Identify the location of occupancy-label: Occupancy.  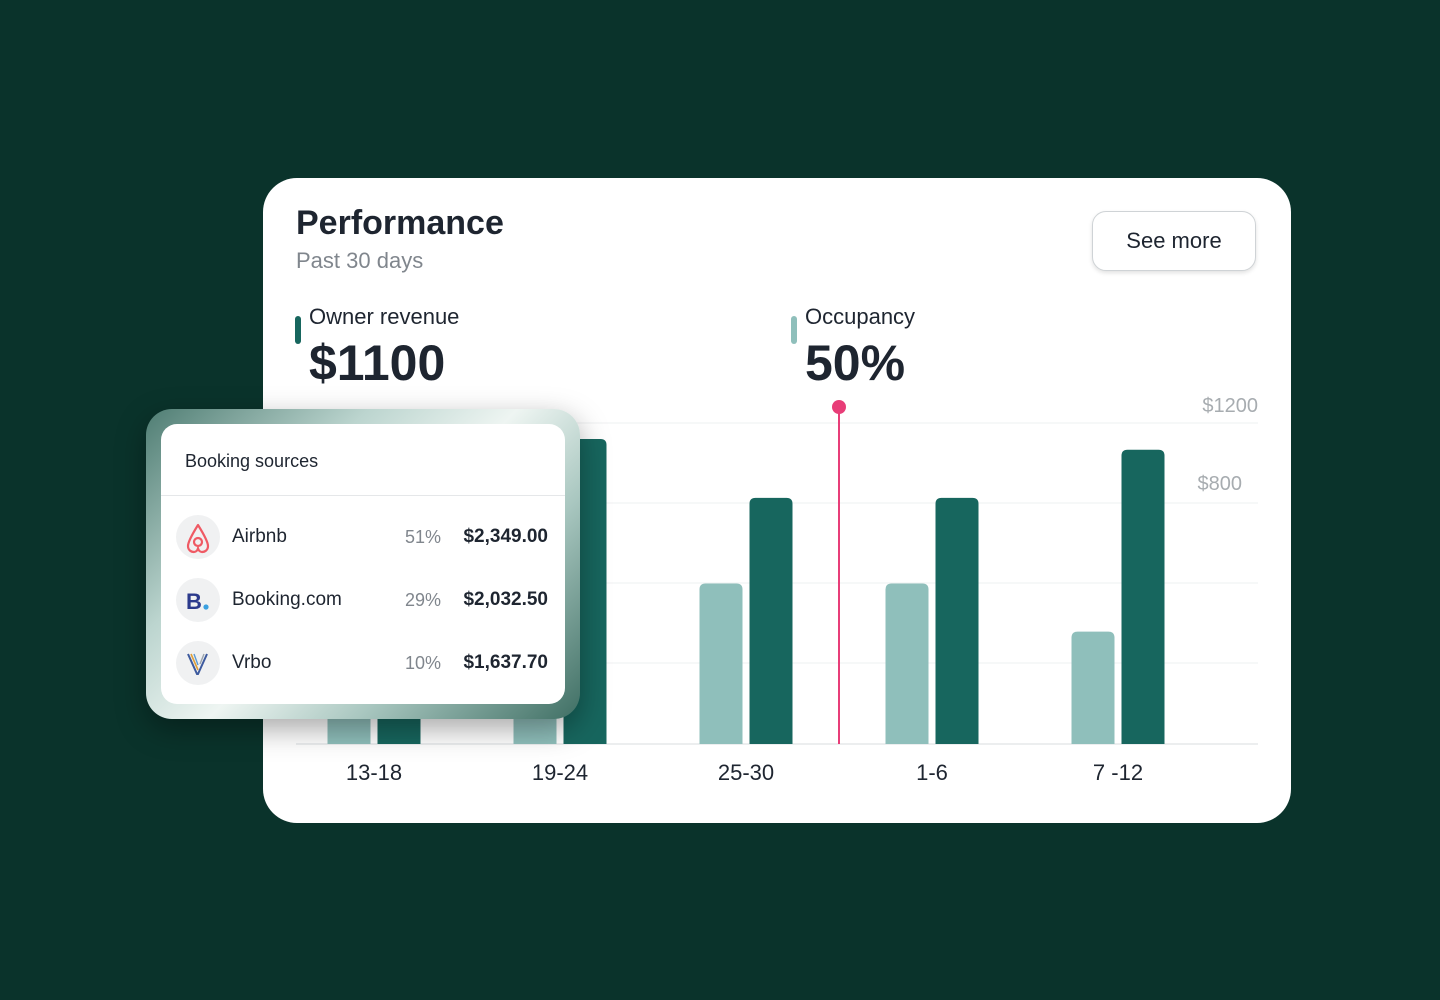
(860, 316).